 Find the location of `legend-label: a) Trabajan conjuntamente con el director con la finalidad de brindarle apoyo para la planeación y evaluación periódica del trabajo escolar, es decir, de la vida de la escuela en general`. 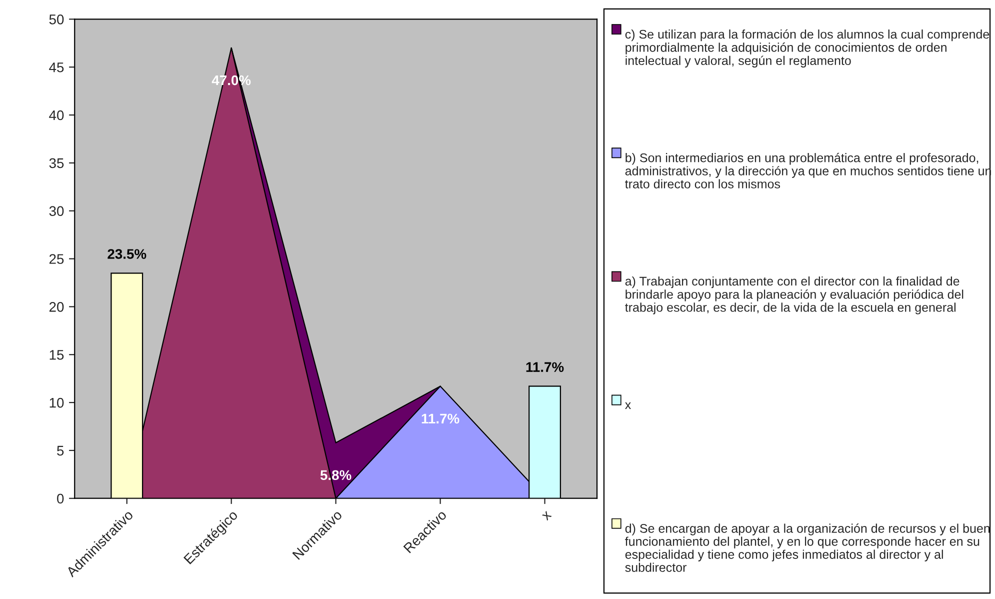

legend-label: a) Trabajan conjuntamente con el director con la finalidad de brindarle apoyo para la planeación y evaluación periódica del trabajo escolar, es decir, de la vida de la escuela en general is located at coordinates (794, 295).